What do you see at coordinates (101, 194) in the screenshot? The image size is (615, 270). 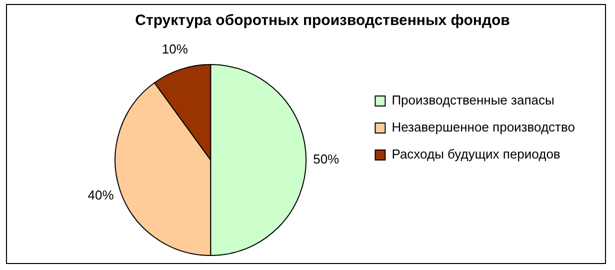 I see `data-label: 40%` at bounding box center [101, 194].